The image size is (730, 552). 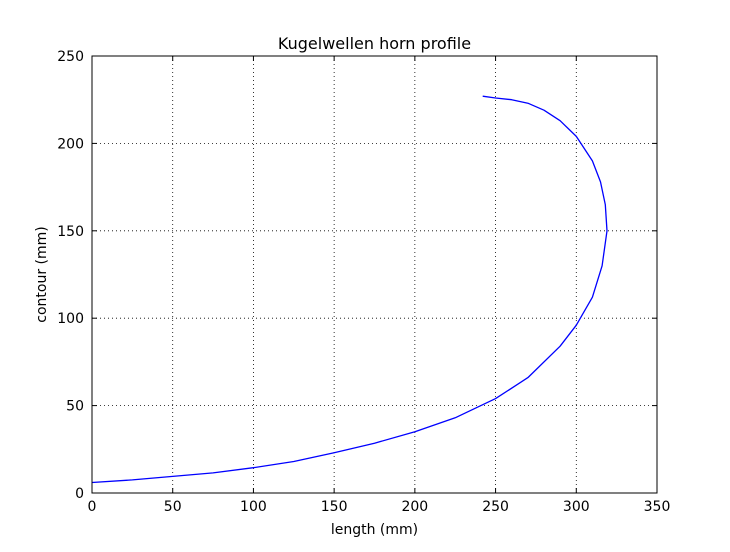 What do you see at coordinates (173, 507) in the screenshot?
I see `x-tick-label: 50` at bounding box center [173, 507].